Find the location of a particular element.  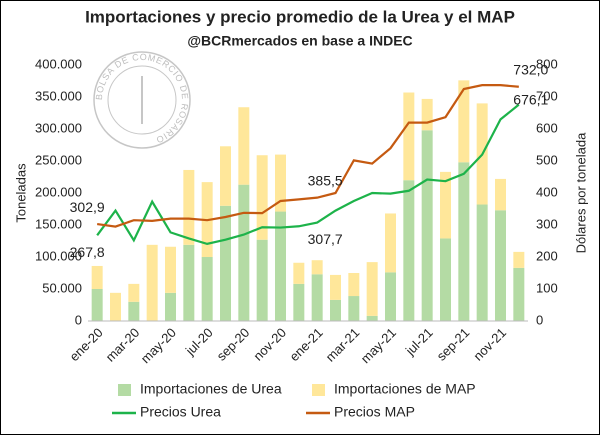

legend-label: Precios Urea is located at coordinates (180, 412).